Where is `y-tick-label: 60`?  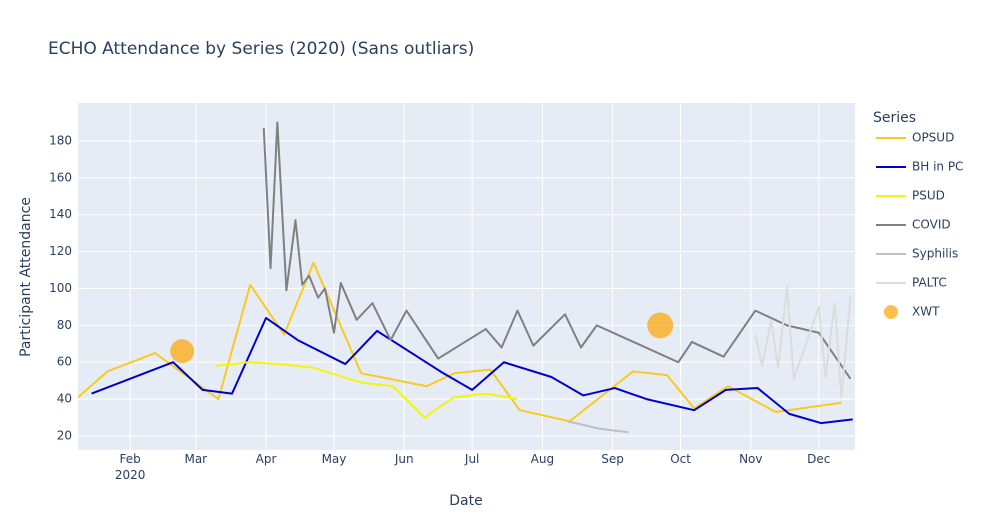 y-tick-label: 60 is located at coordinates (64, 362).